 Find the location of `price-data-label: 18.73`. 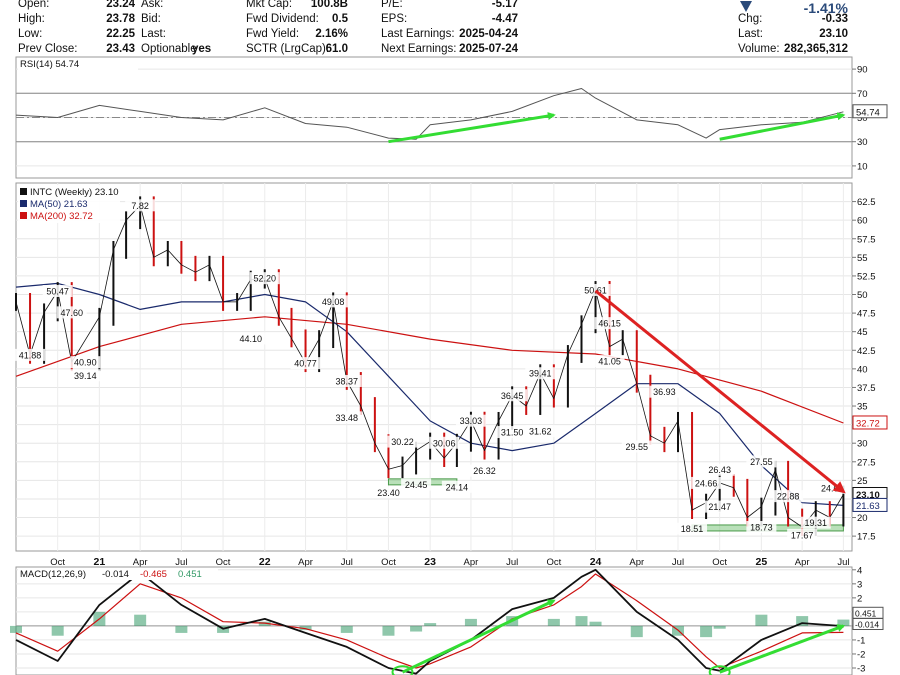

price-data-label: 18.73 is located at coordinates (761, 527).